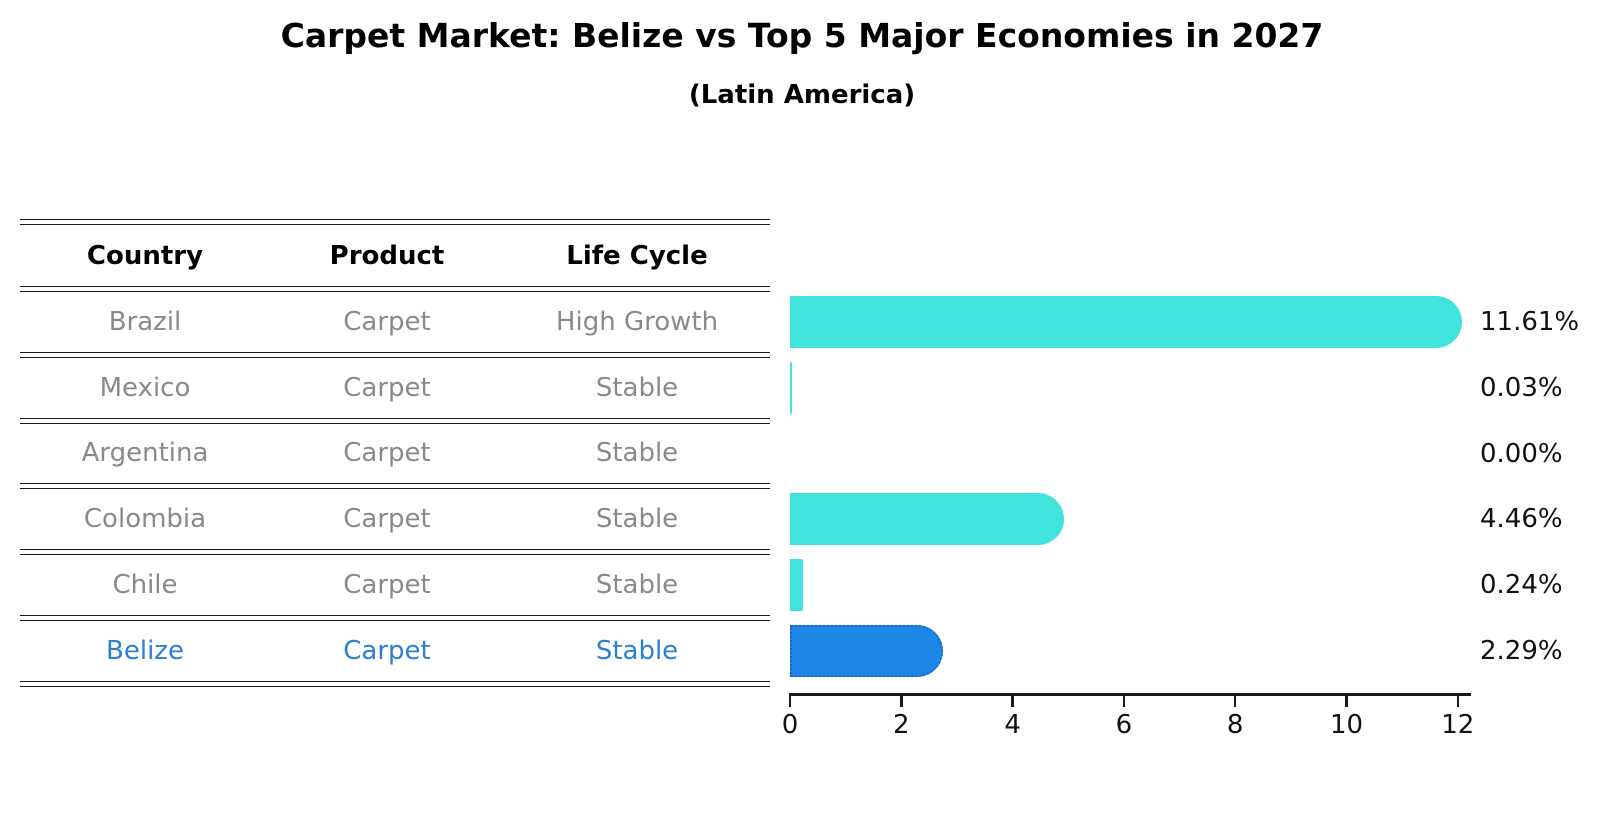  I want to click on x-axis-tick-label: 8, so click(1235, 725).